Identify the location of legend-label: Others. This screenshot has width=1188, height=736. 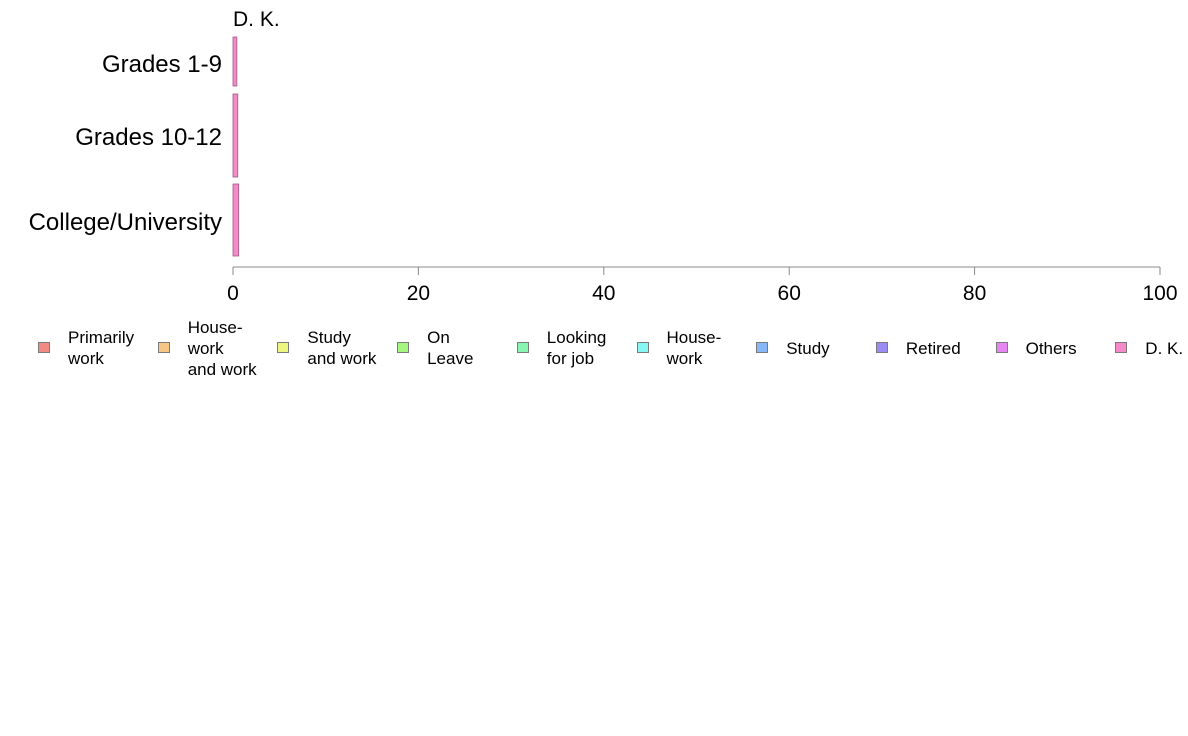
(1051, 348).